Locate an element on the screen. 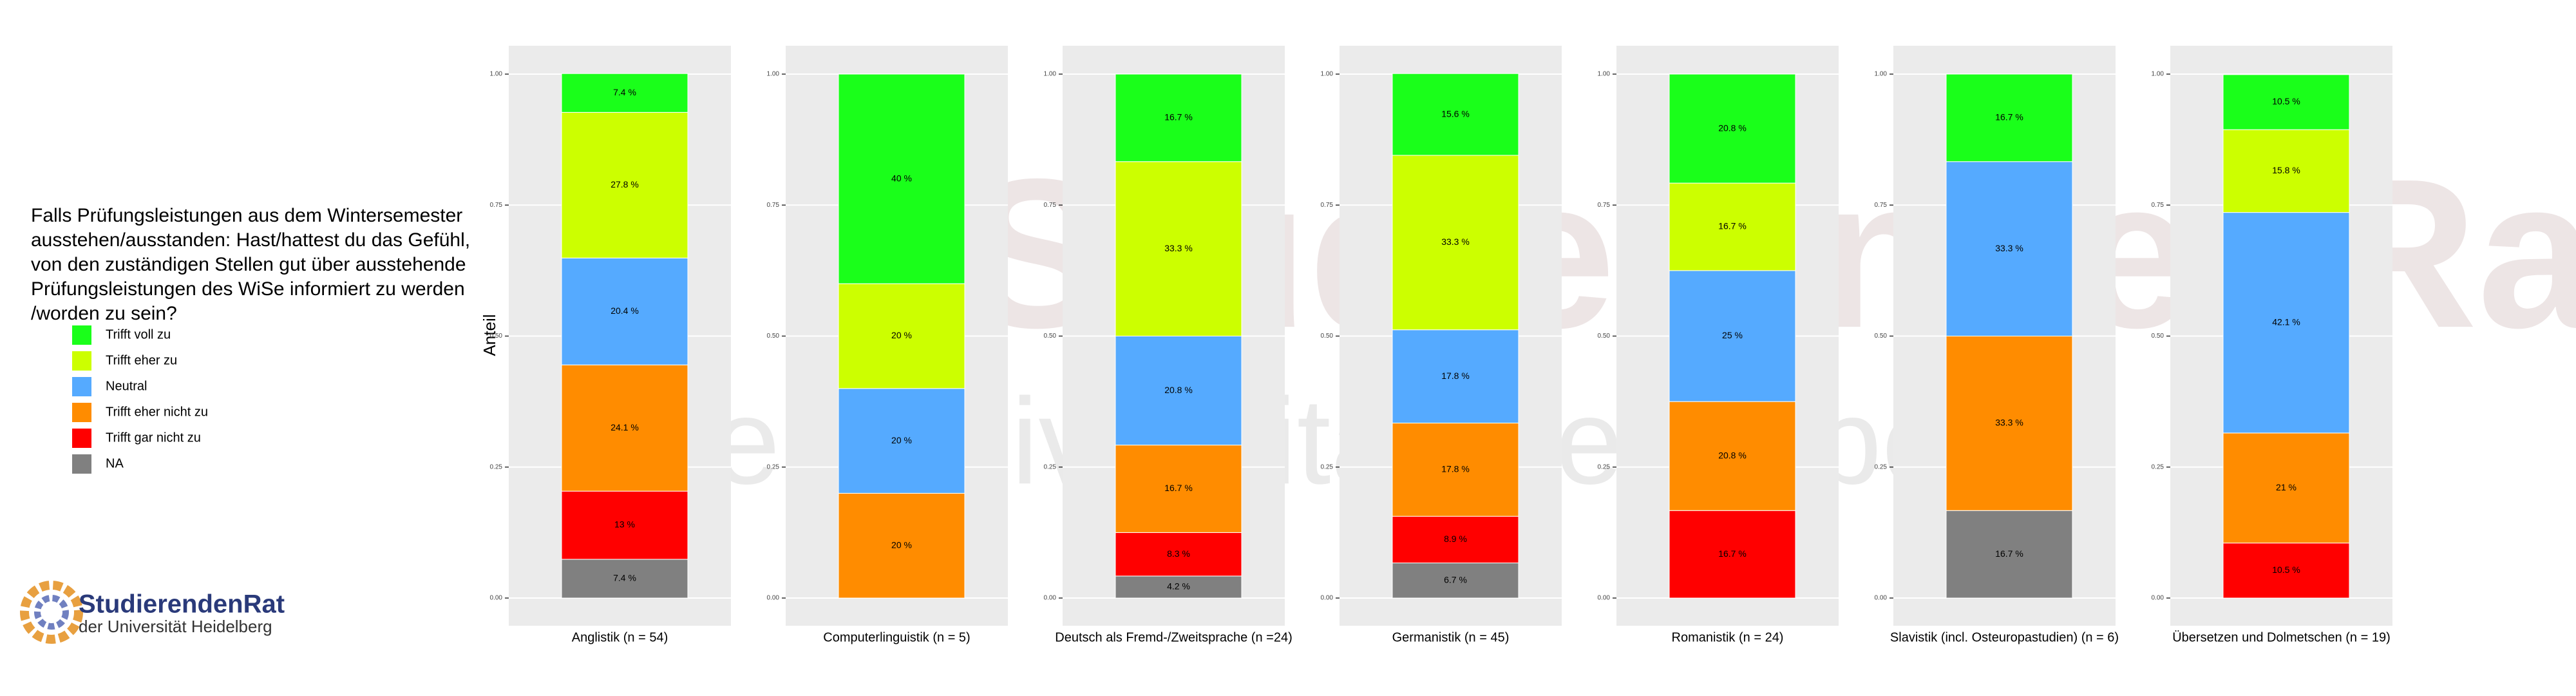 The image size is (2576, 696). x-category-label: Germanistik (n = 45) is located at coordinates (1451, 637).